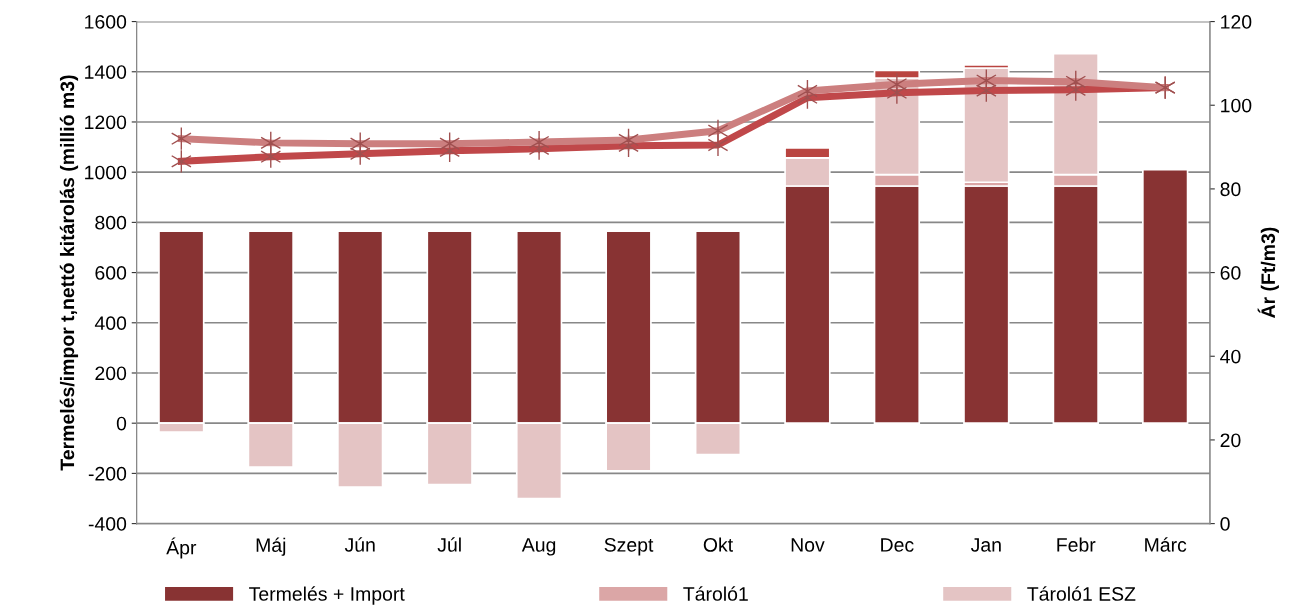  Describe the element at coordinates (106, 172) in the screenshot. I see `y-tick-label: 1000` at that location.